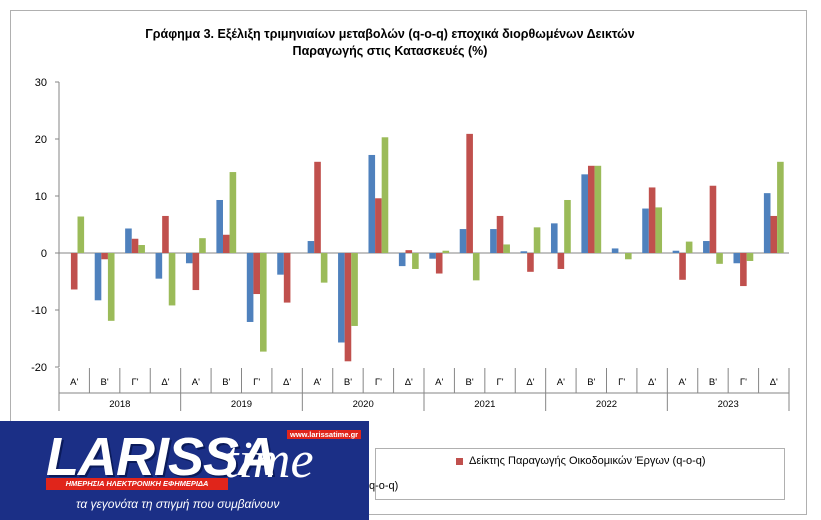  I want to click on year-label: 2022, so click(606, 404).